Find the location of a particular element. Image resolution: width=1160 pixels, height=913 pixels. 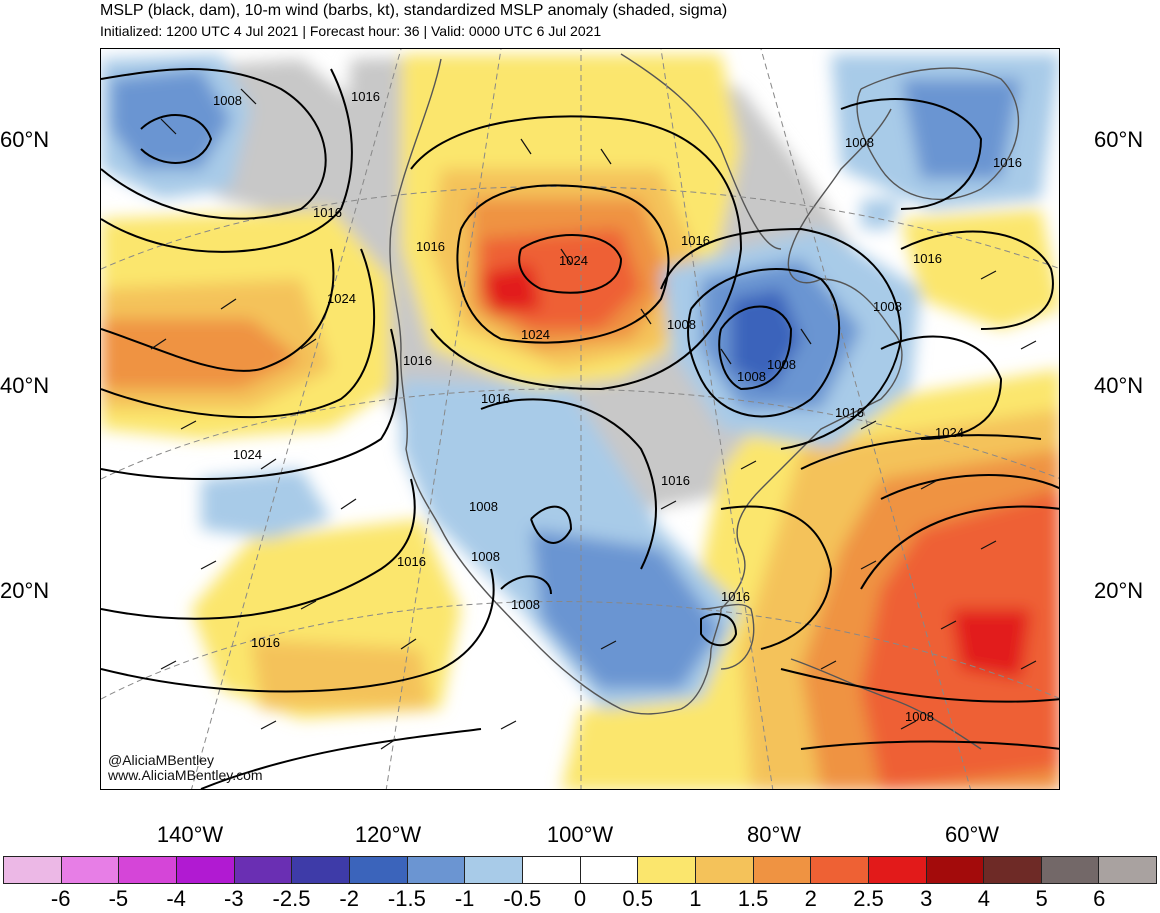

colorbar-tick-label: 0 is located at coordinates (580, 898).